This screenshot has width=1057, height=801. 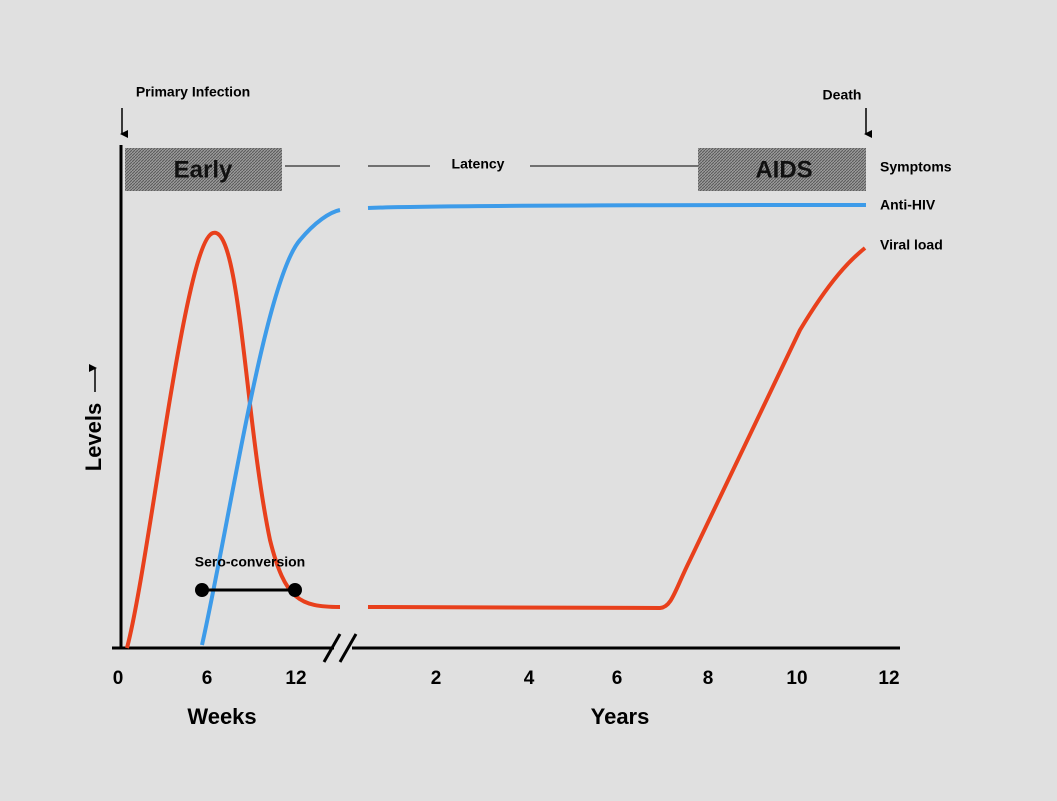 I want to click on label: Primary Infection, so click(x=193, y=92).